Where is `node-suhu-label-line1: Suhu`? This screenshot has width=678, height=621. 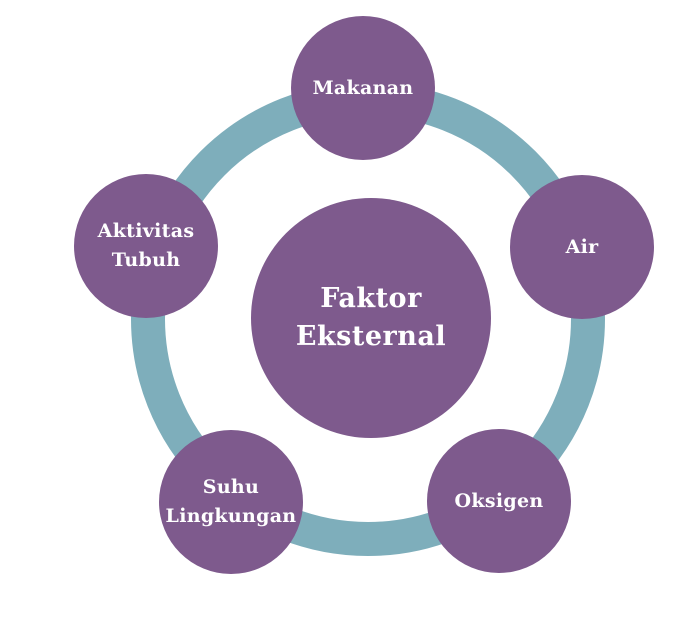
node-suhu-label-line1: Suhu is located at coordinates (231, 487).